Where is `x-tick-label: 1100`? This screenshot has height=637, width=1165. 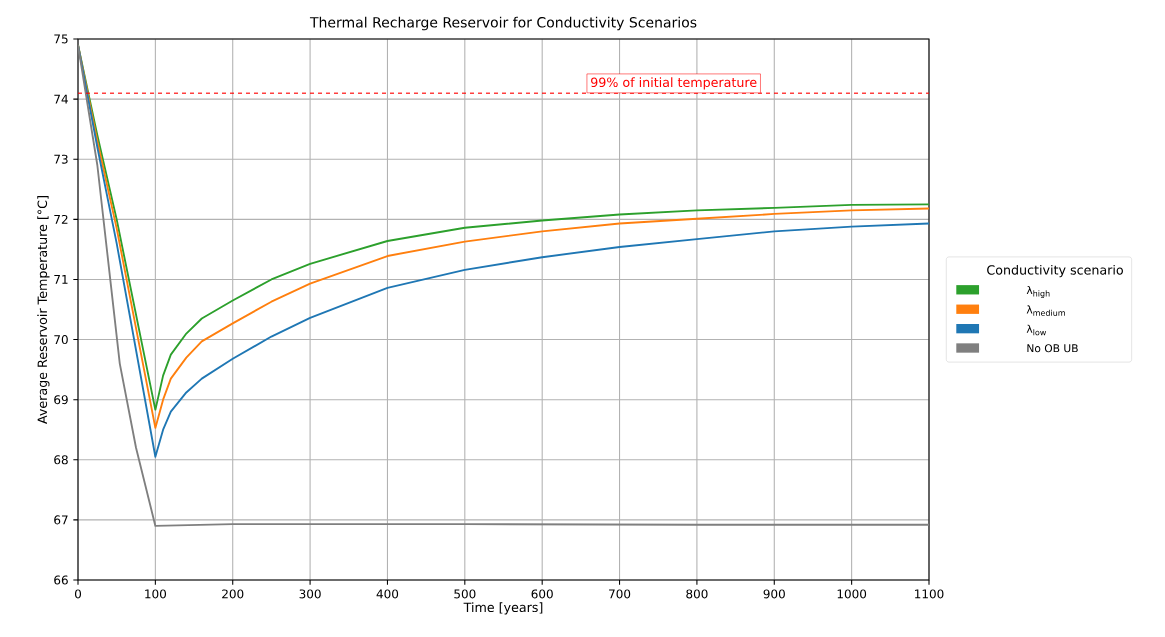 x-tick-label: 1100 is located at coordinates (929, 594).